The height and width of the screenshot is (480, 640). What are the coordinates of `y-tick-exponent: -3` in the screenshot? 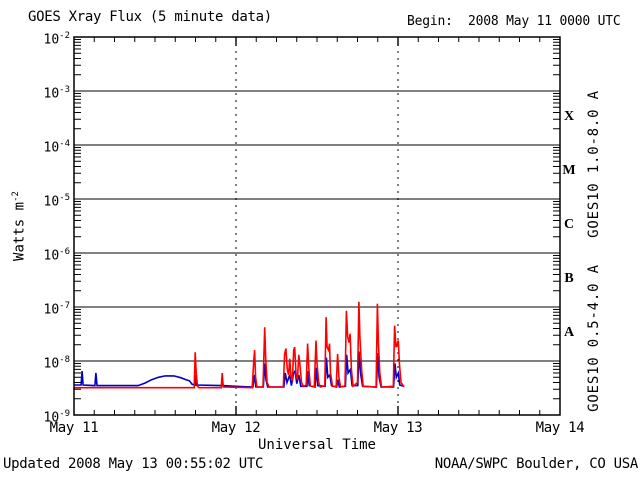 It's located at (64, 90).